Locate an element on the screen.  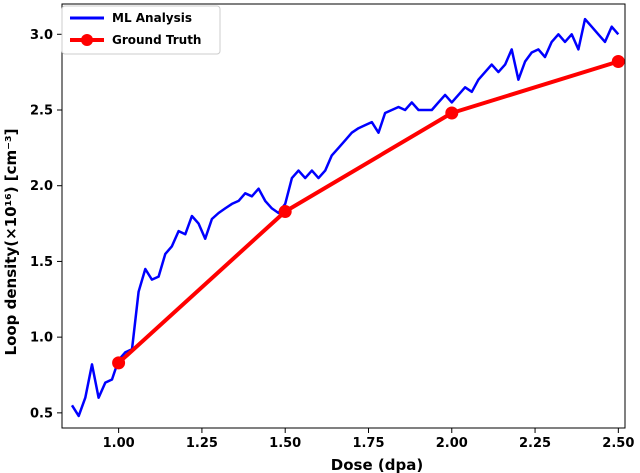
legend: ML Analysis Ground Truth is located at coordinates (141, 30).